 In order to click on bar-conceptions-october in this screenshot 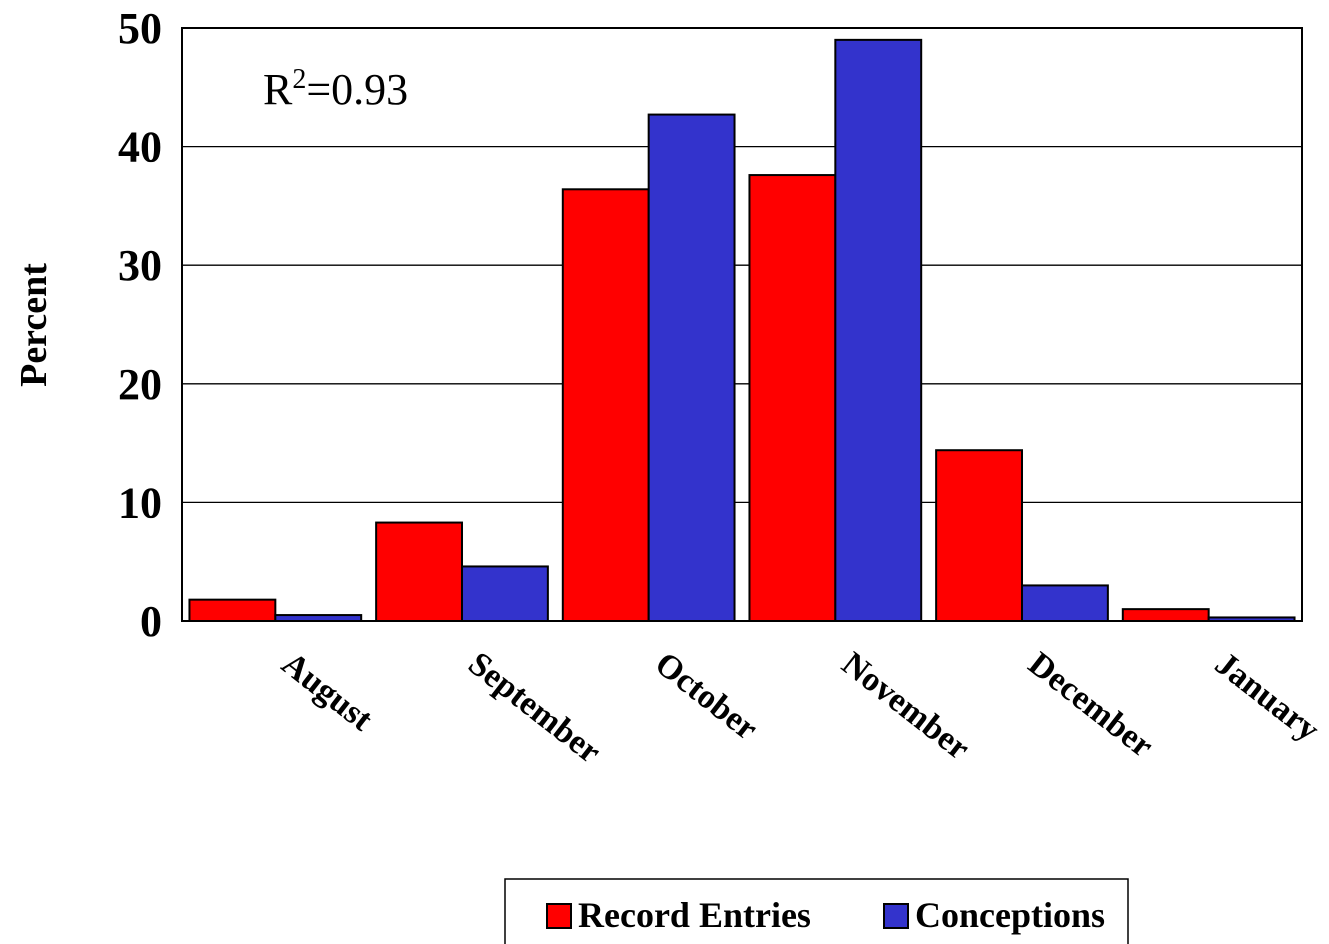, I will do `click(691, 367)`.